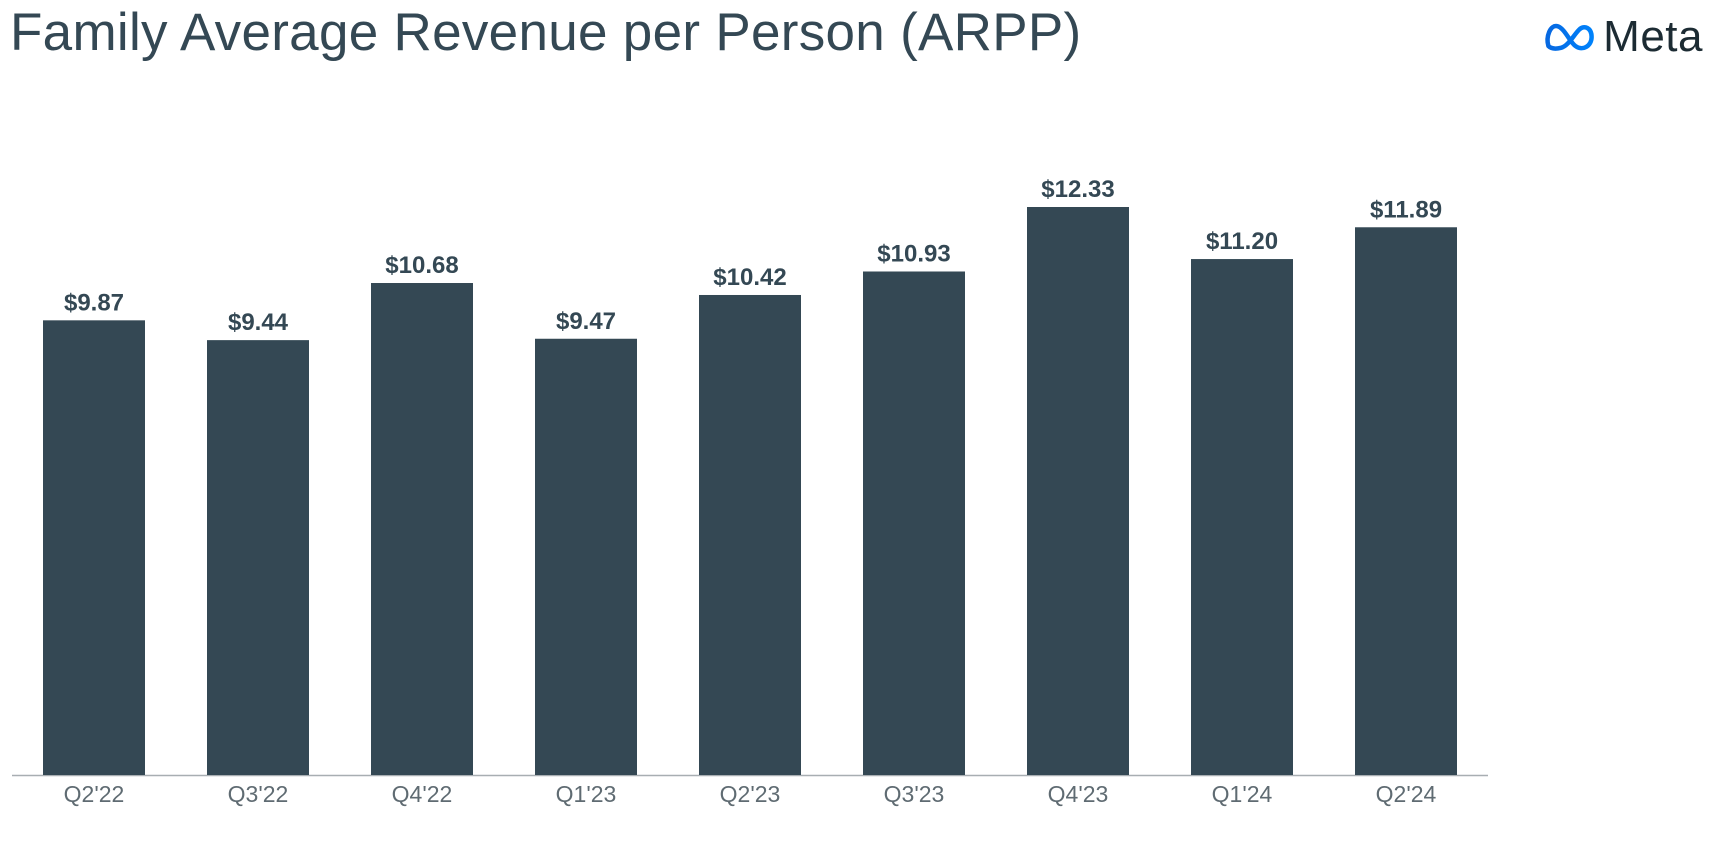 This screenshot has height=843, width=1713. I want to click on bar-Q3'22, so click(258, 557).